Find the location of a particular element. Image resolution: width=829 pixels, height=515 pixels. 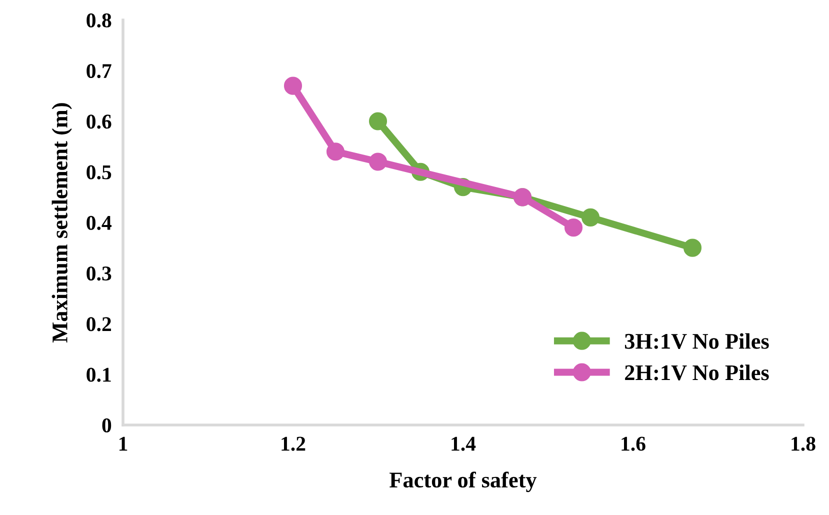

x-tick-label: 1.8 is located at coordinates (804, 443).